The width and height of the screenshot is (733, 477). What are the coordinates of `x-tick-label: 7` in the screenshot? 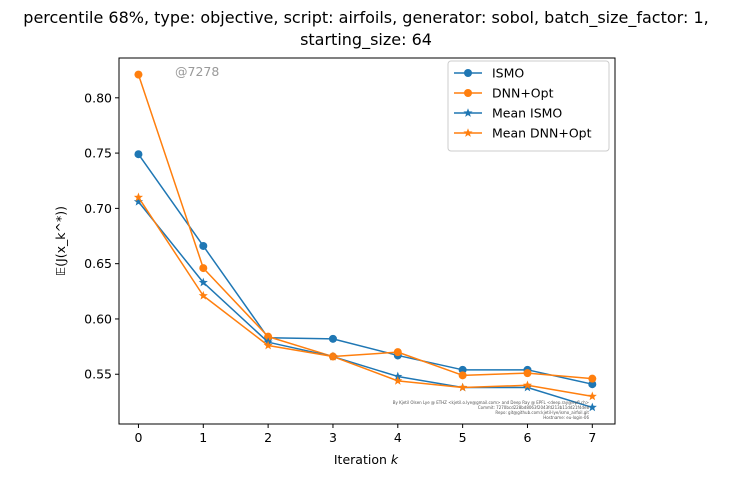 It's located at (592, 437).